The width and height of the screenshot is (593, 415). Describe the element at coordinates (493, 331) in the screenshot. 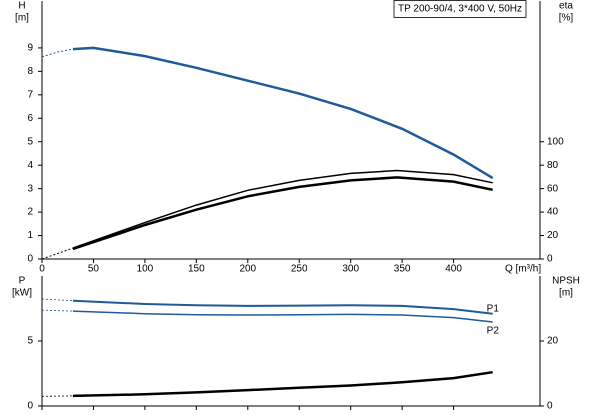

I see `curve-label: P2` at that location.